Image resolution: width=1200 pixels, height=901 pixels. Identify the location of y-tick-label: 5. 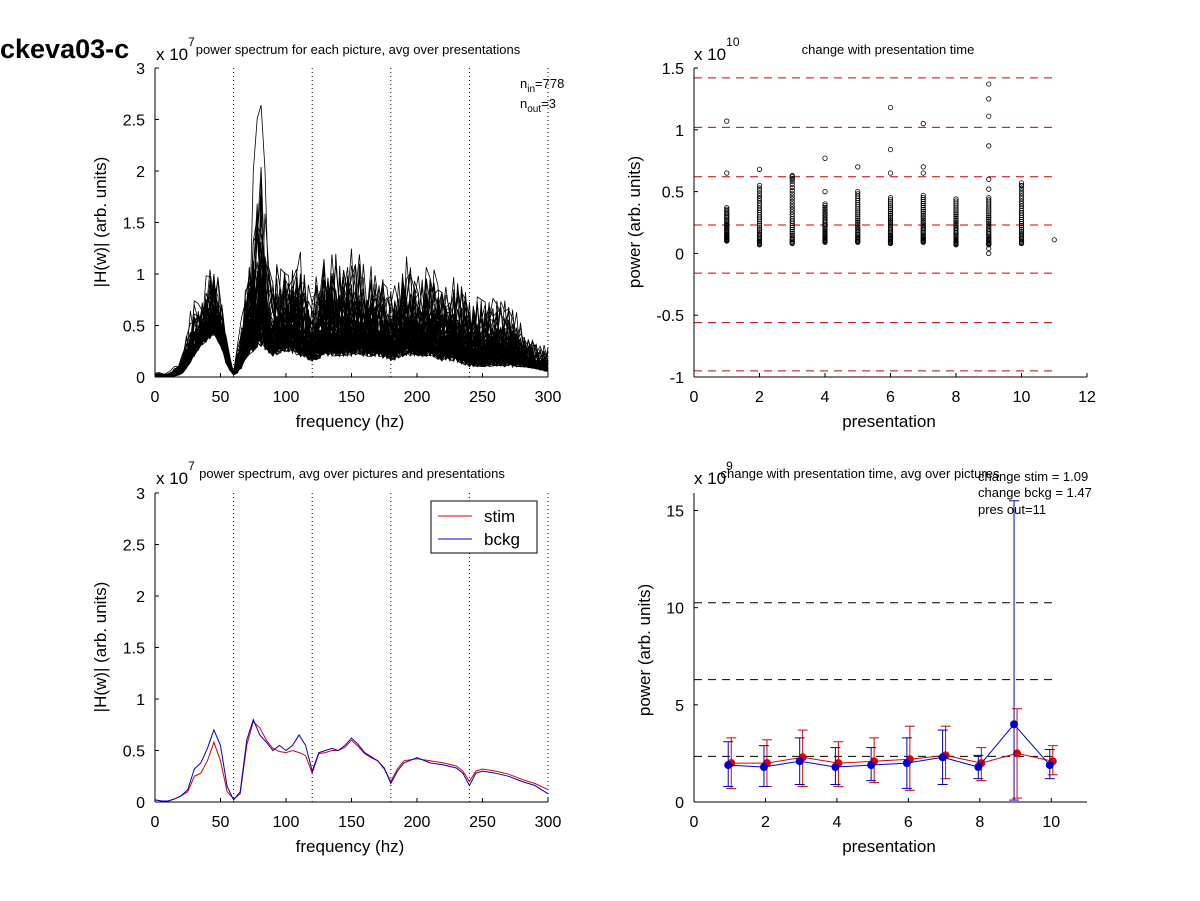
(679, 706).